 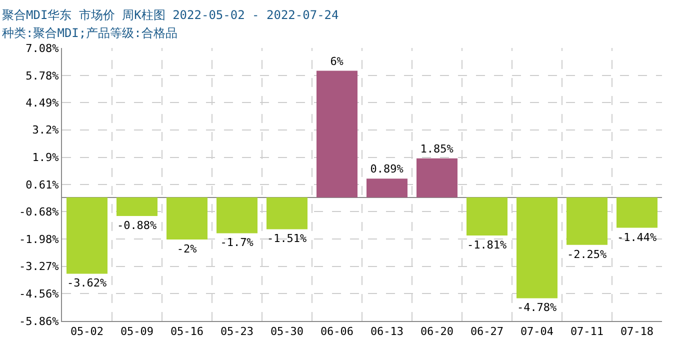 What do you see at coordinates (39, 239) in the screenshot?
I see `y-tick-label: -1.98%` at bounding box center [39, 239].